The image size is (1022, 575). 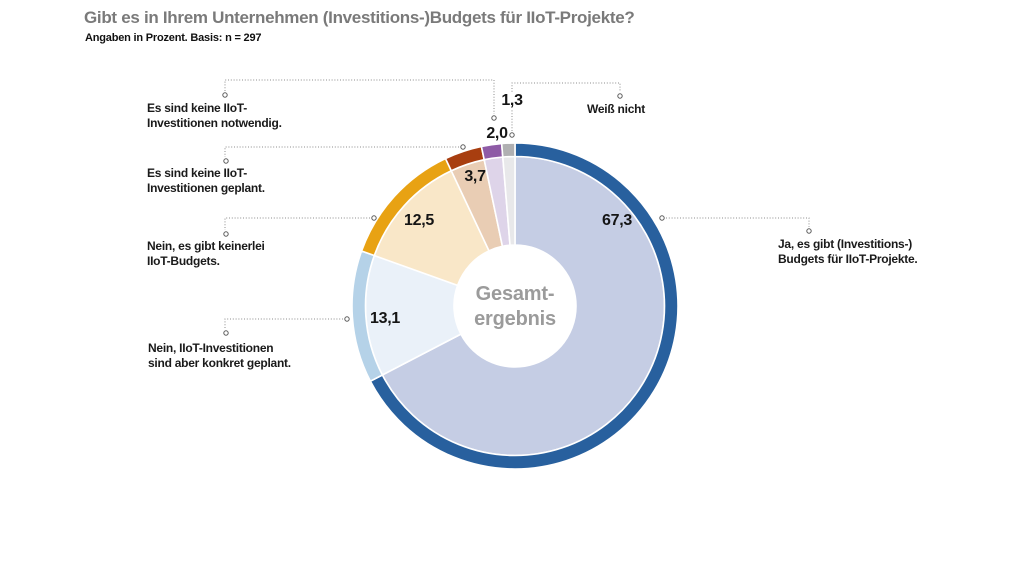 What do you see at coordinates (385, 318) in the screenshot?
I see `value-label-konkret-geplant: 13,1` at bounding box center [385, 318].